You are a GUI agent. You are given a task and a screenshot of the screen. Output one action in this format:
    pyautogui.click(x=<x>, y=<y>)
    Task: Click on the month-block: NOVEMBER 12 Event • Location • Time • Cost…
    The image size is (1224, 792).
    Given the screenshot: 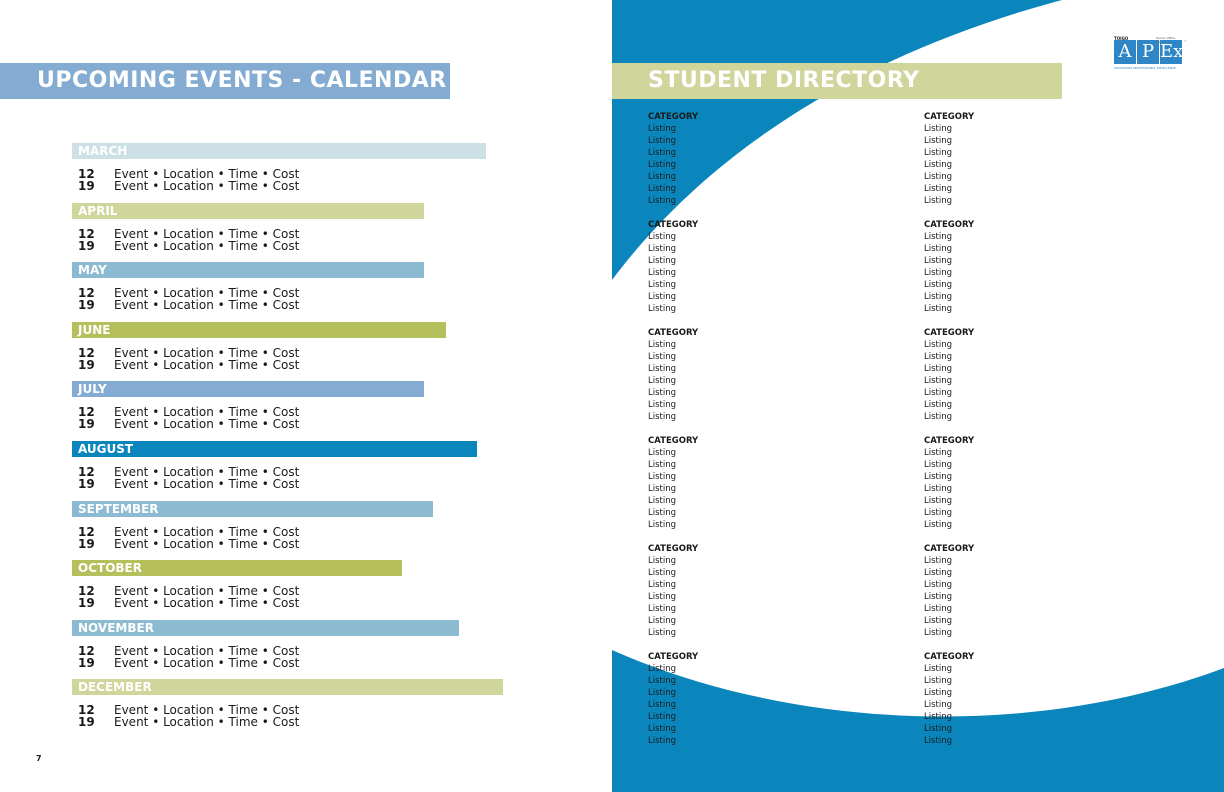 What is the action you would take?
    pyautogui.click(x=292, y=649)
    